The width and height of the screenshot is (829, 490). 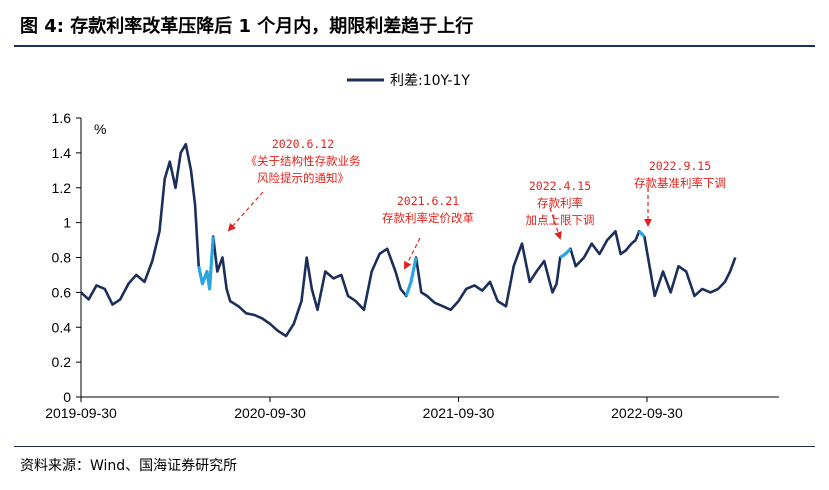 What do you see at coordinates (62, 362) in the screenshot?
I see `y-tick-label: 0.2` at bounding box center [62, 362].